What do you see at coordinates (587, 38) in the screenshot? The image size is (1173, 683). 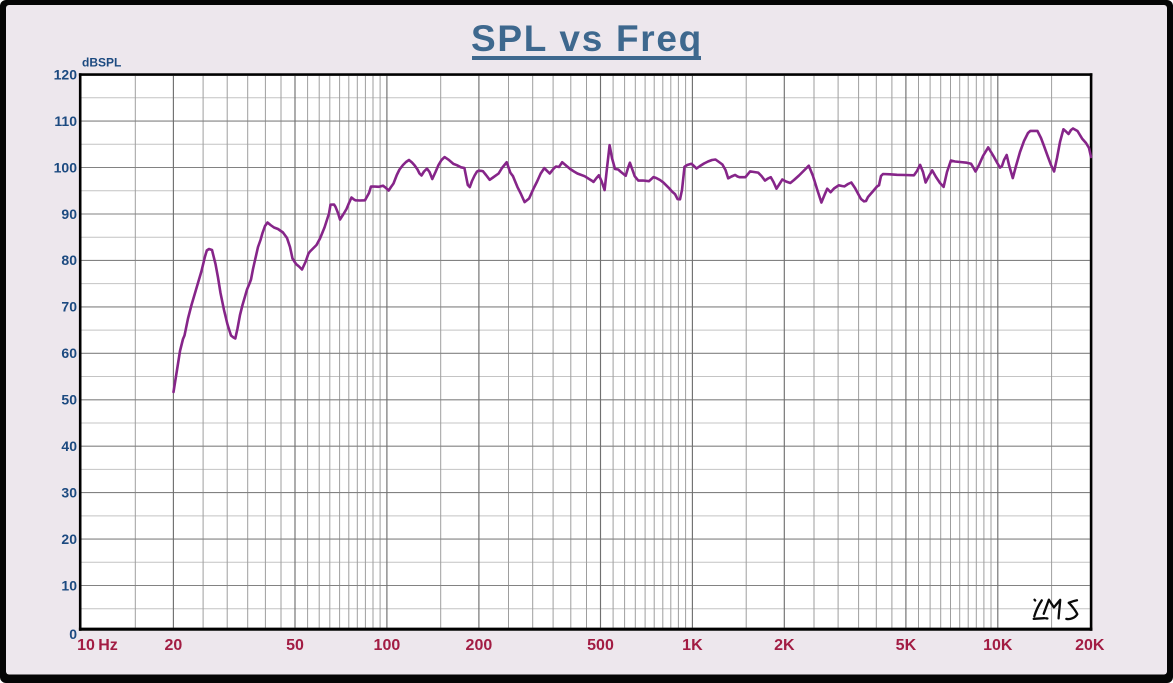 I see `svg-text: SPL vs Freq` at bounding box center [587, 38].